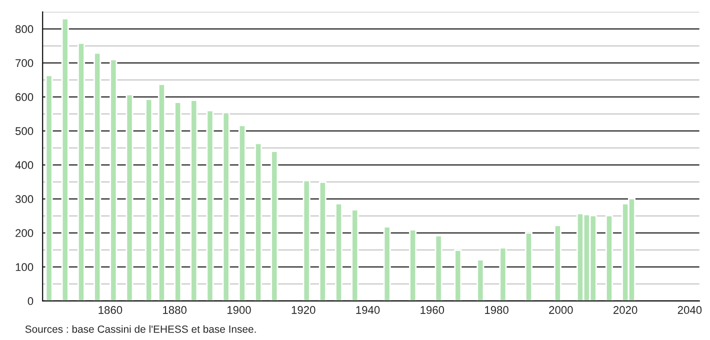 The image size is (710, 340). Describe the element at coordinates (561, 310) in the screenshot. I see `x-tick-label: 2000` at that location.